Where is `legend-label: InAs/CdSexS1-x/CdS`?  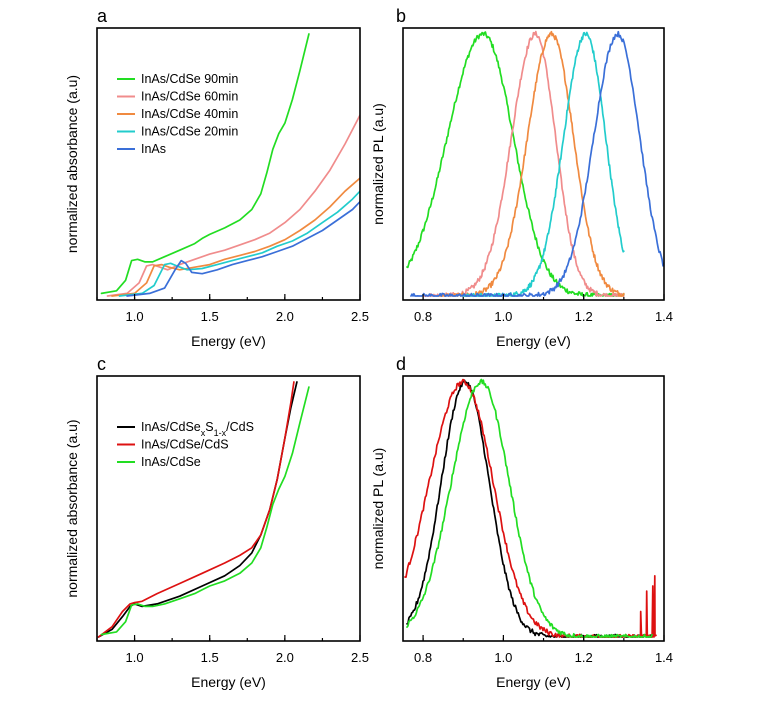 legend-label: InAs/CdSexS1-x/CdS is located at coordinates (197, 429).